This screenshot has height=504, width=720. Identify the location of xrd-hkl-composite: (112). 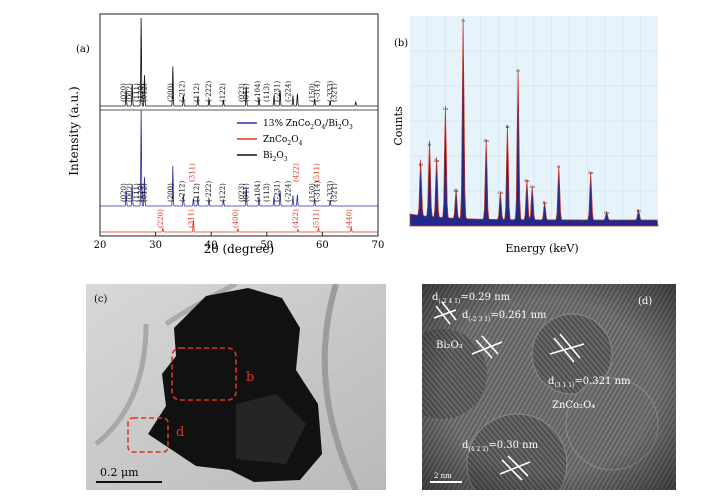
(197, 192).